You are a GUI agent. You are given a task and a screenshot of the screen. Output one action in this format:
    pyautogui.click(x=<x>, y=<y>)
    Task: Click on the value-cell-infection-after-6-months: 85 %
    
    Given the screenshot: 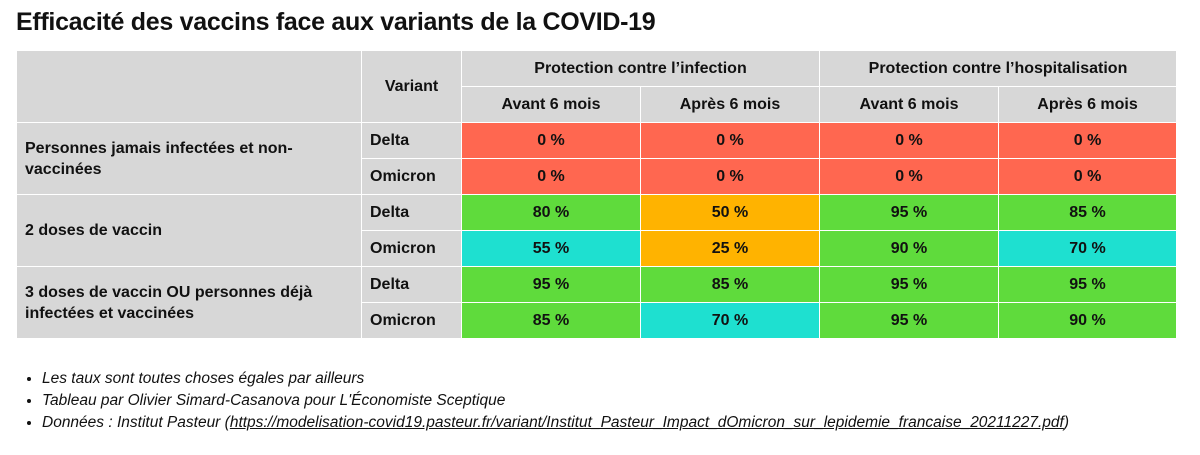 What is the action you would take?
    pyautogui.click(x=730, y=284)
    